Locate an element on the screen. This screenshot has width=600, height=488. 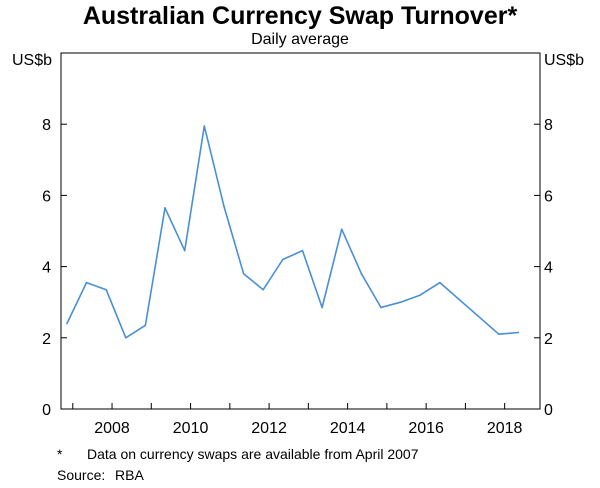
x-tick-label: 2010 is located at coordinates (191, 428).